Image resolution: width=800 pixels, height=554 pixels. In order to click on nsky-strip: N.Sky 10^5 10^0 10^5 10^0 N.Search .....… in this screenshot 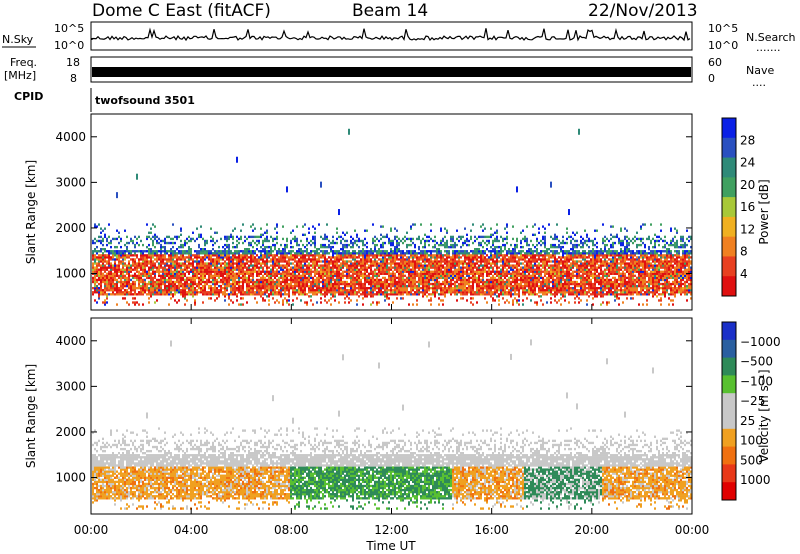, I will do `click(399, 37)`.